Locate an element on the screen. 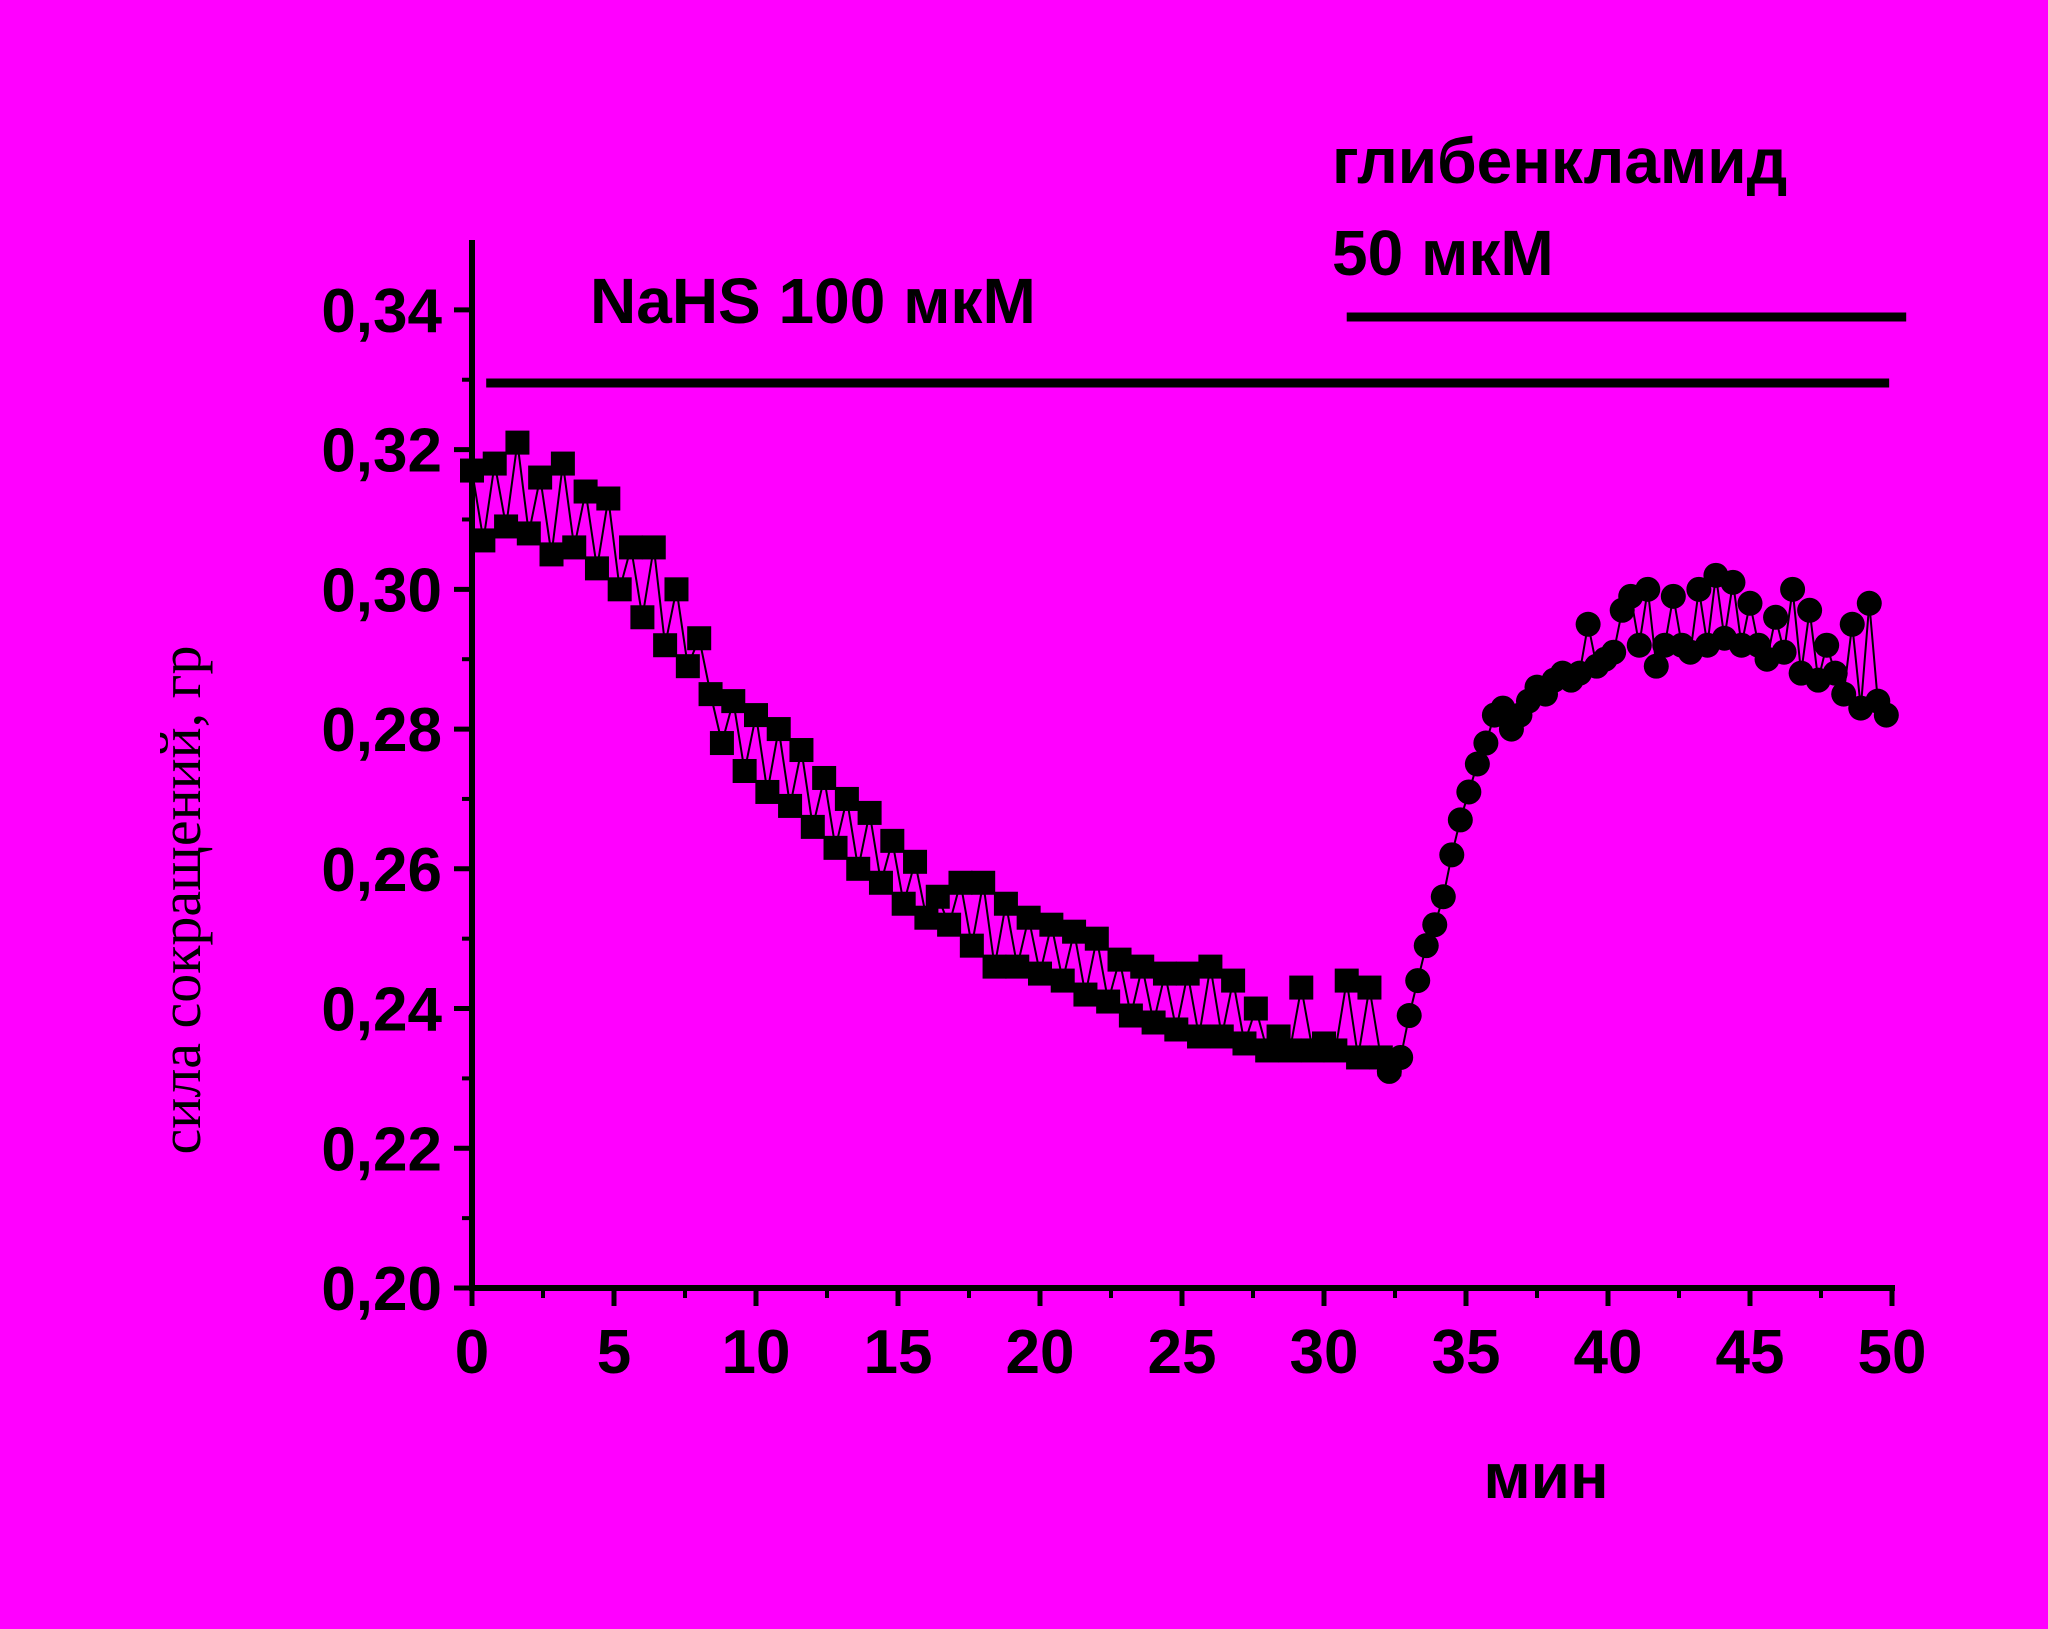 The width and height of the screenshot is (2048, 1629). x-tick-label: 25 is located at coordinates (1182, 1352).